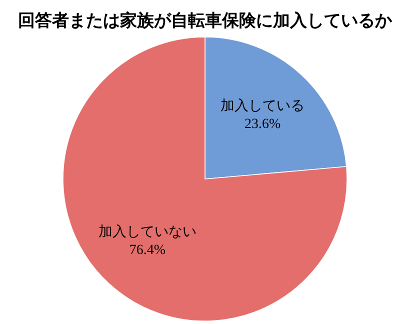 The width and height of the screenshot is (415, 324). Describe the element at coordinates (262, 124) in the screenshot. I see `data-label: 23.6%` at that location.